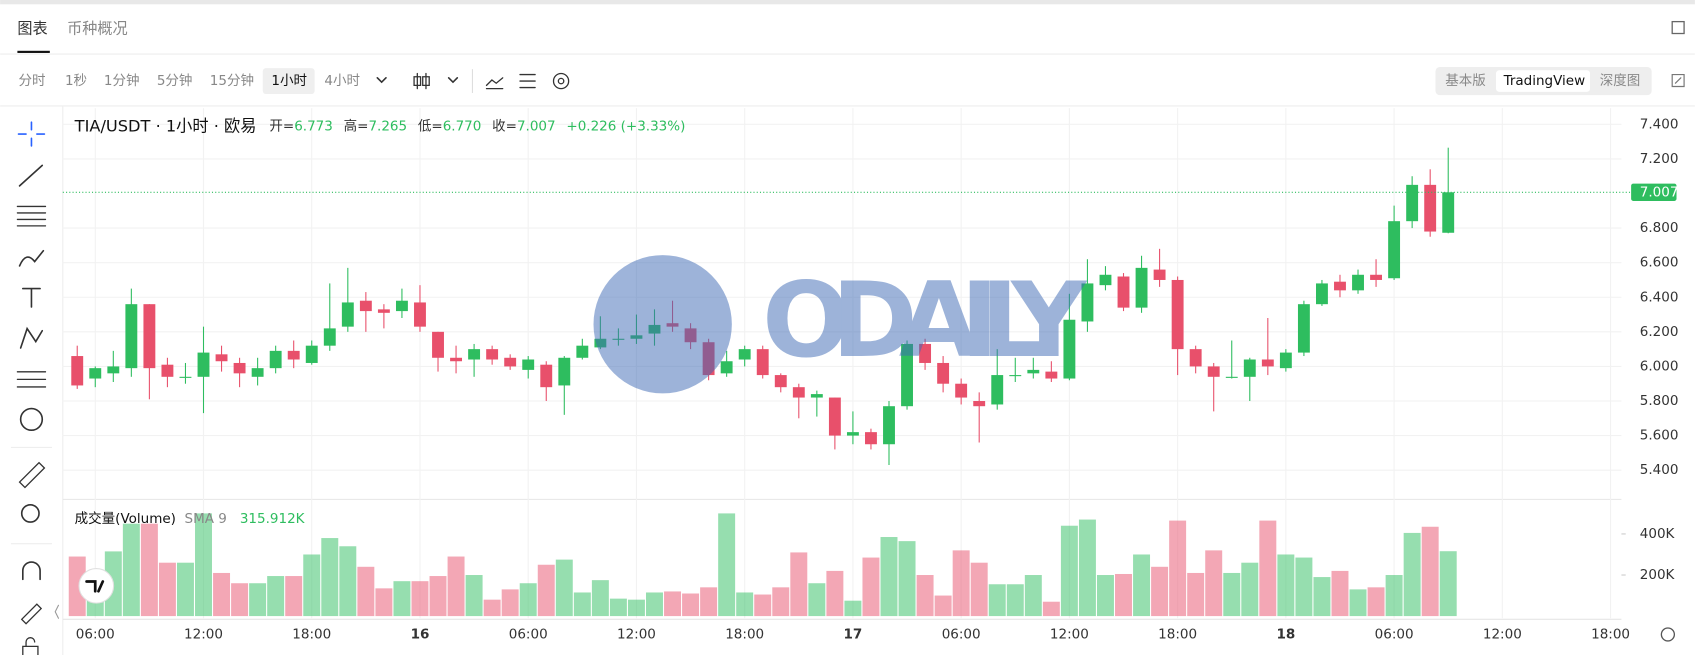 This screenshot has width=1695, height=655. I want to click on settings-list-icon, so click(527, 81).